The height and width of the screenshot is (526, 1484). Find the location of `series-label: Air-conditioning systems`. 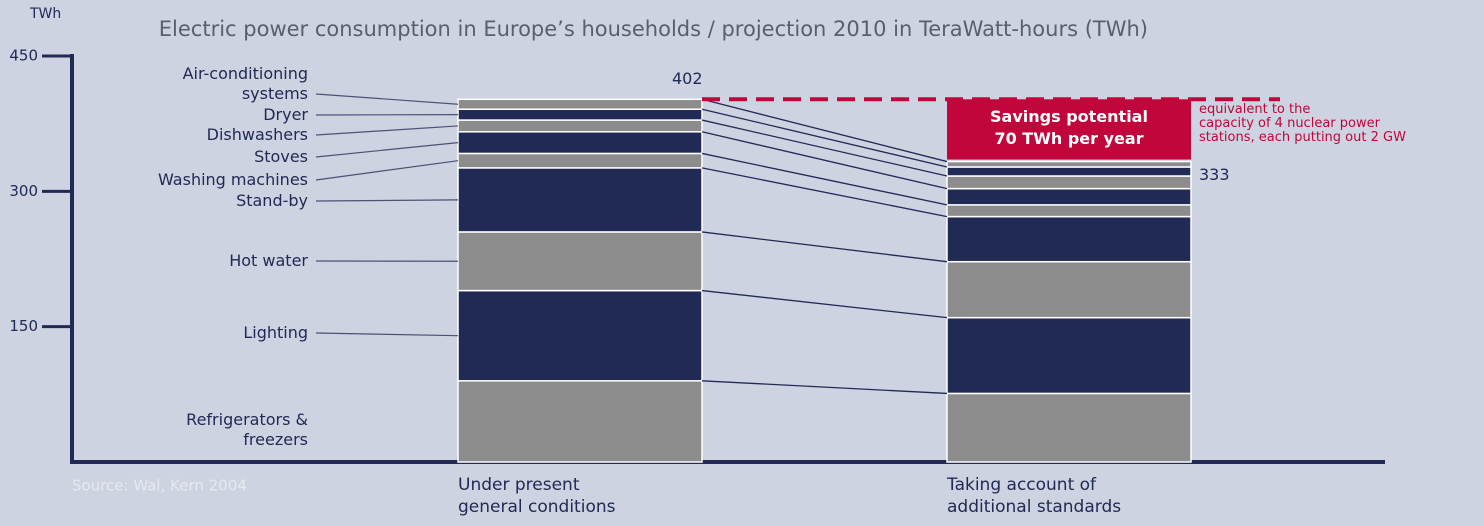

series-label: Air-conditioning systems is located at coordinates (245, 83).